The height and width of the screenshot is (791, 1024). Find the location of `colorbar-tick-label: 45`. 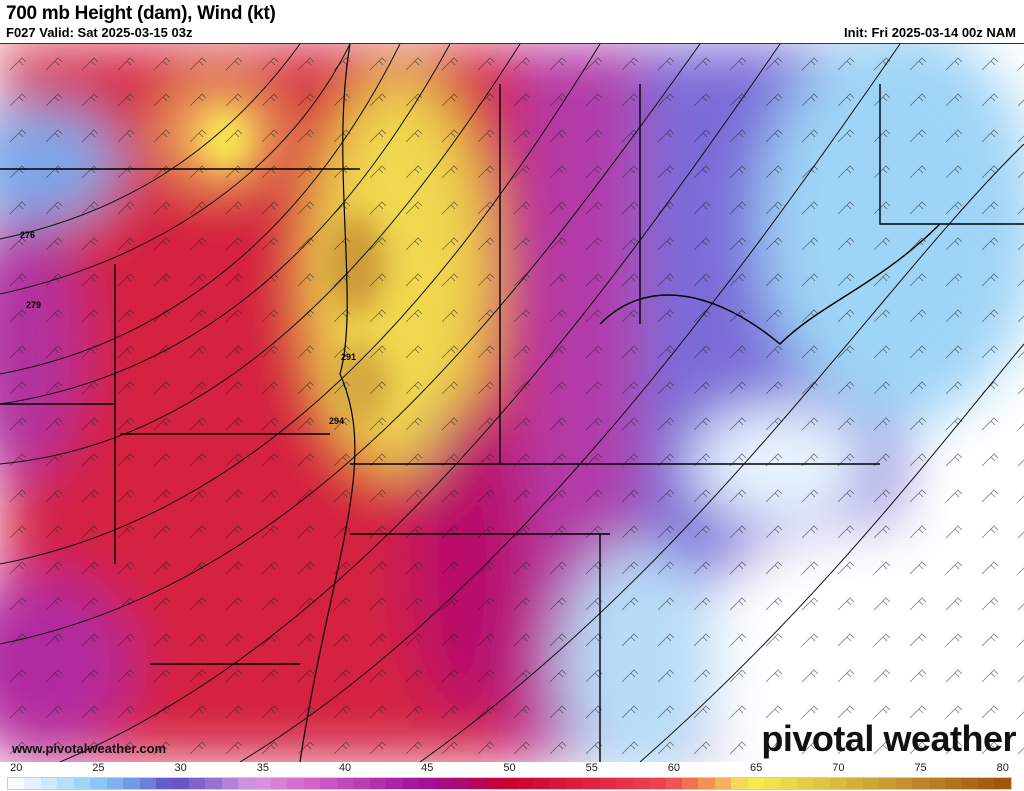

colorbar-tick-label: 45 is located at coordinates (427, 768).